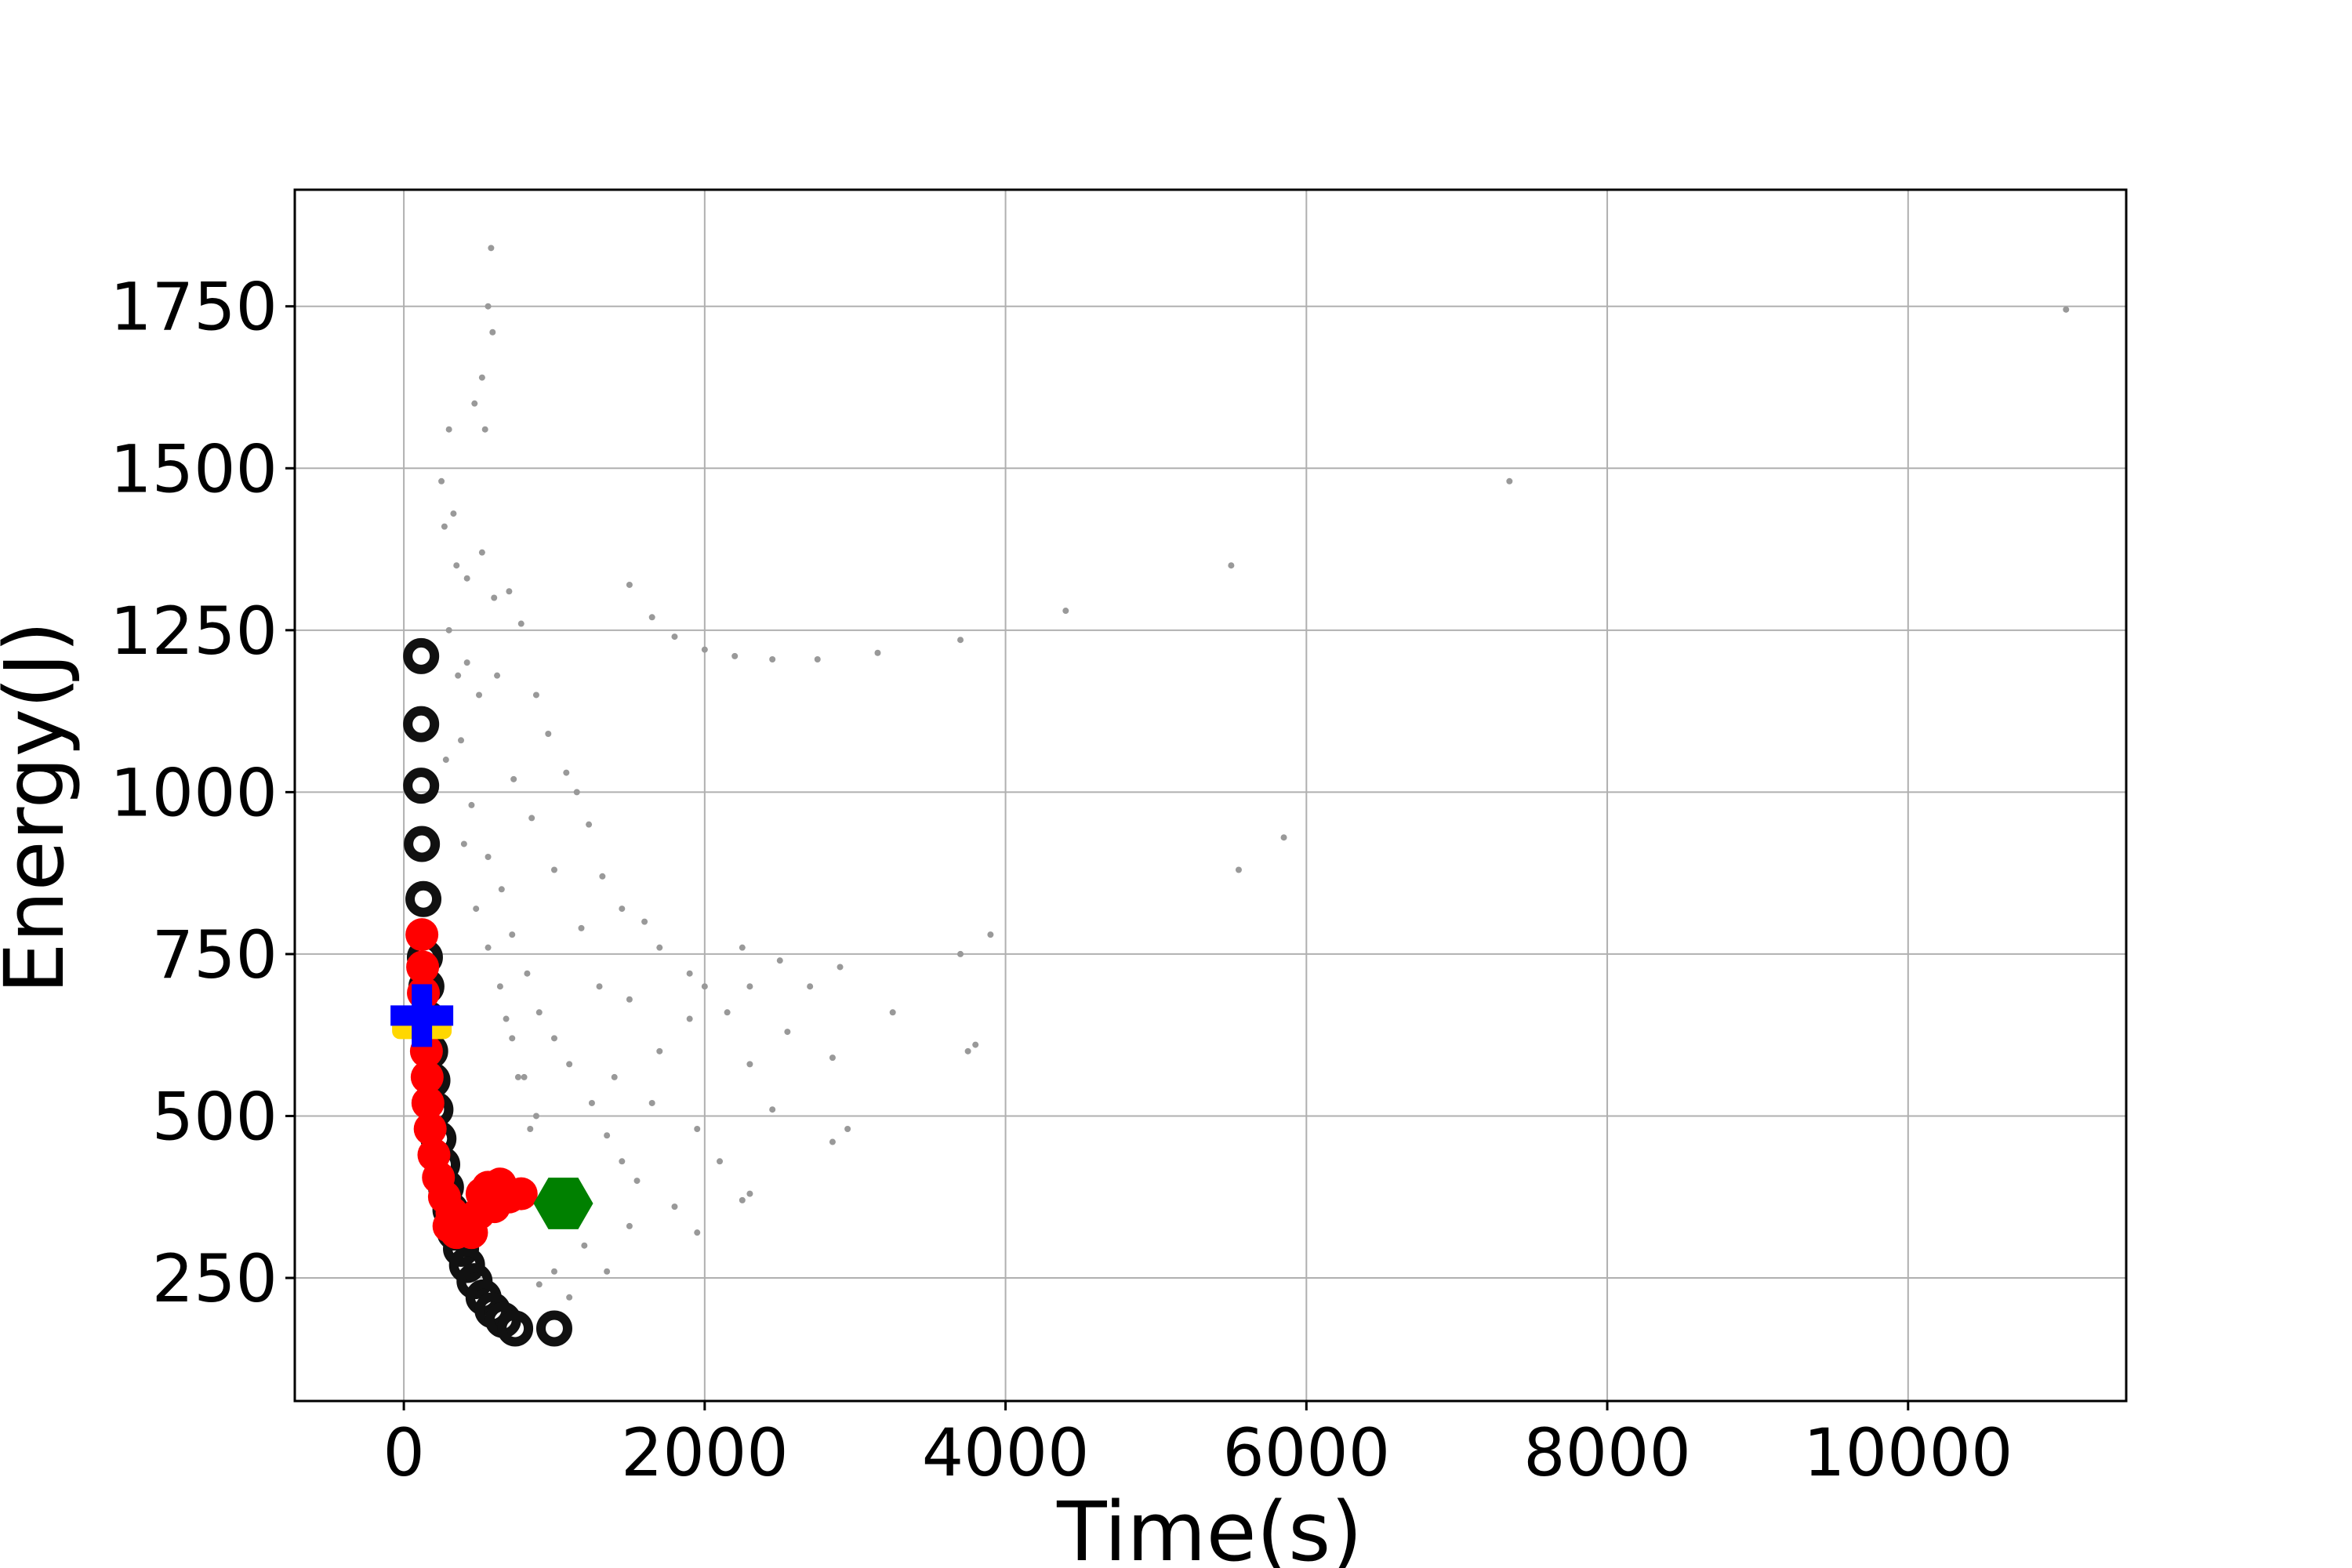  I want to click on x-tick-label: 4000, so click(1006, 1452).